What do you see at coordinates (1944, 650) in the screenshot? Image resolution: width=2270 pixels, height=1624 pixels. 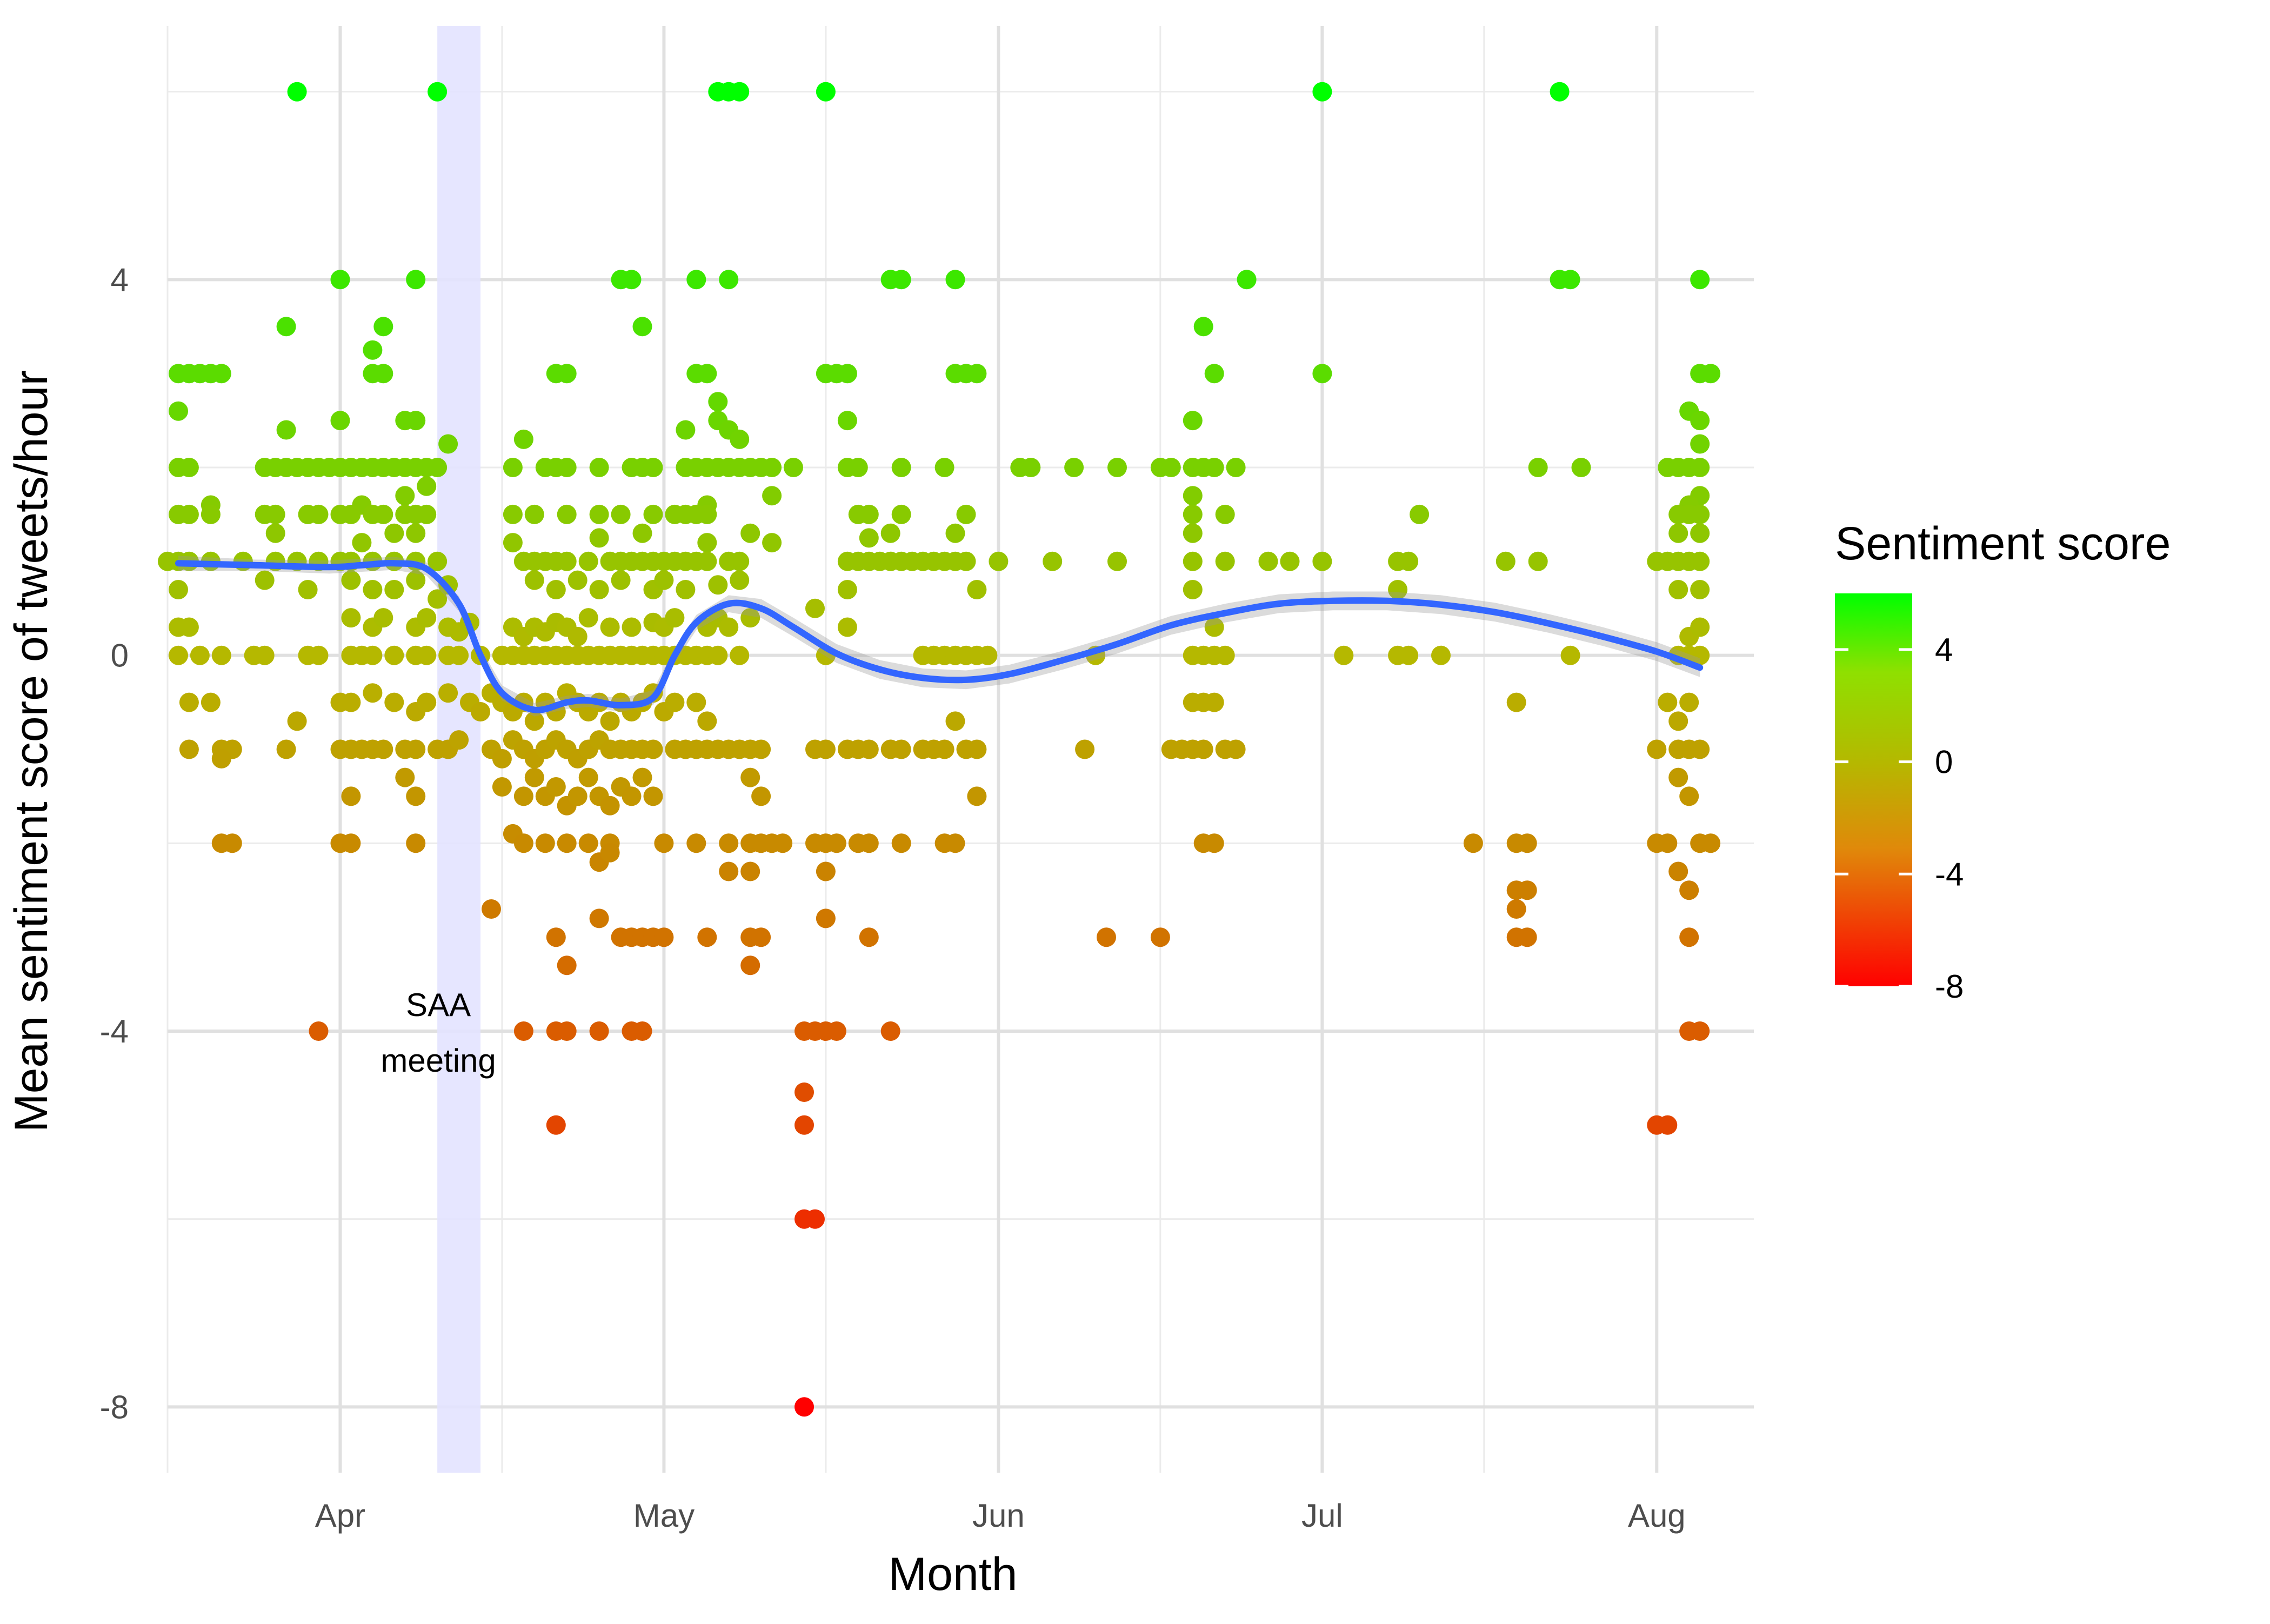 I see `legend-tick-label: 4` at bounding box center [1944, 650].